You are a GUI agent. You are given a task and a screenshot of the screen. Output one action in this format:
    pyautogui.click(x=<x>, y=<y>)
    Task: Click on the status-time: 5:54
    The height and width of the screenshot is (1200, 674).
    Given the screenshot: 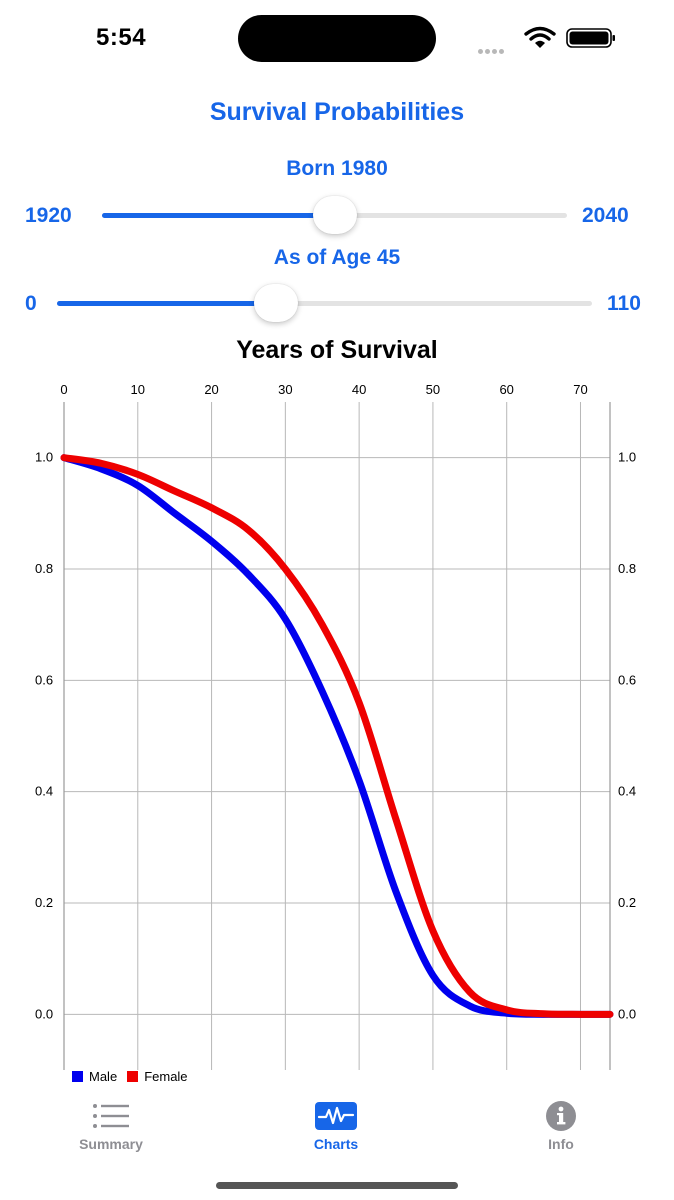 What is the action you would take?
    pyautogui.click(x=121, y=37)
    